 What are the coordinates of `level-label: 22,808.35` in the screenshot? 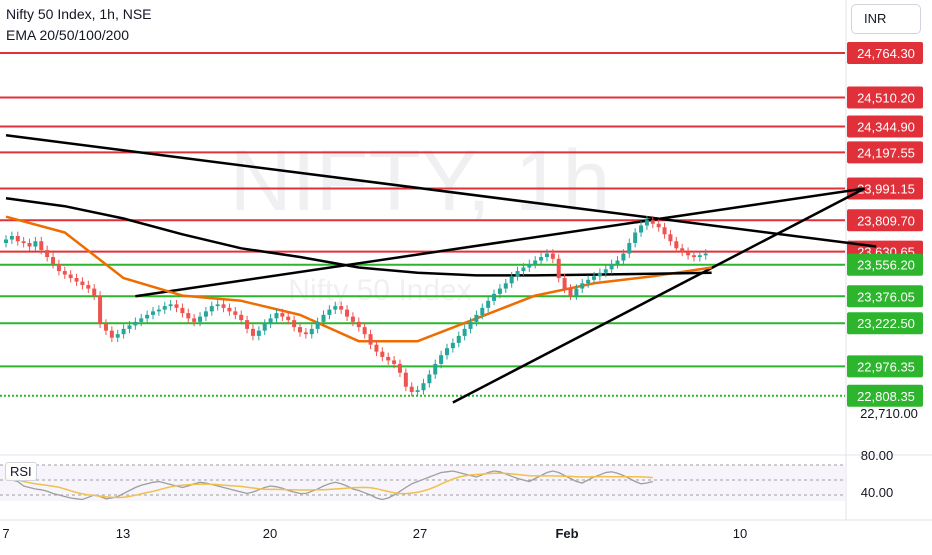 It's located at (886, 396).